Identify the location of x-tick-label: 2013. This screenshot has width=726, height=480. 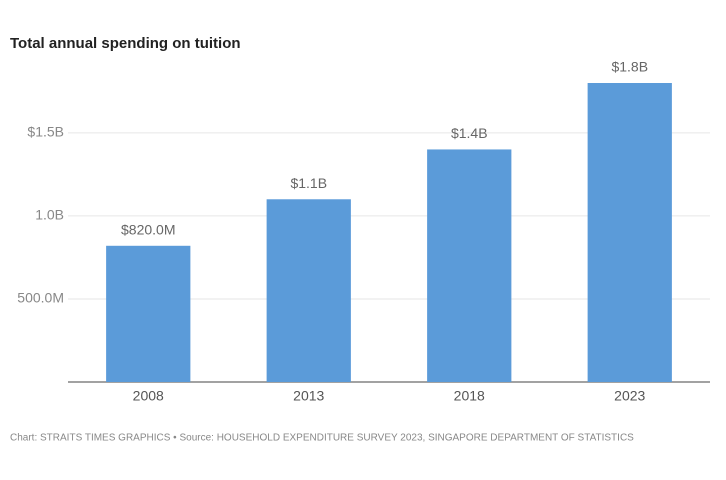
(308, 396).